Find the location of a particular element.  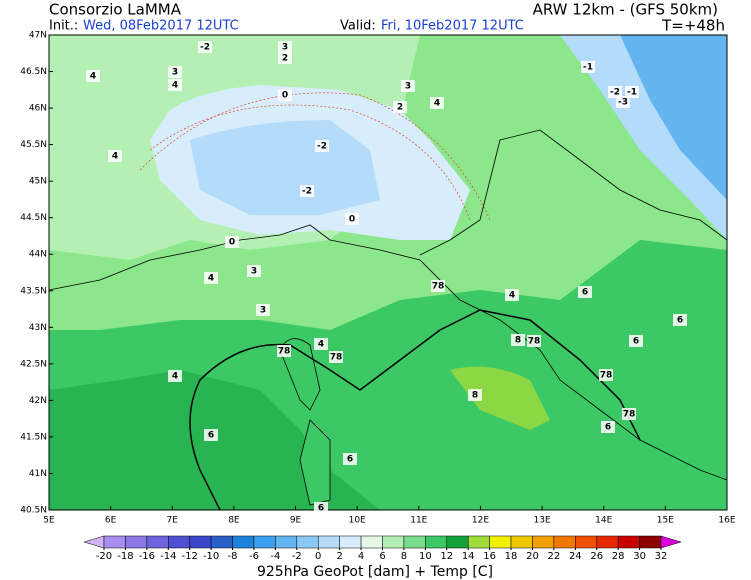

colorbar-tick-label: -14 is located at coordinates (168, 556).